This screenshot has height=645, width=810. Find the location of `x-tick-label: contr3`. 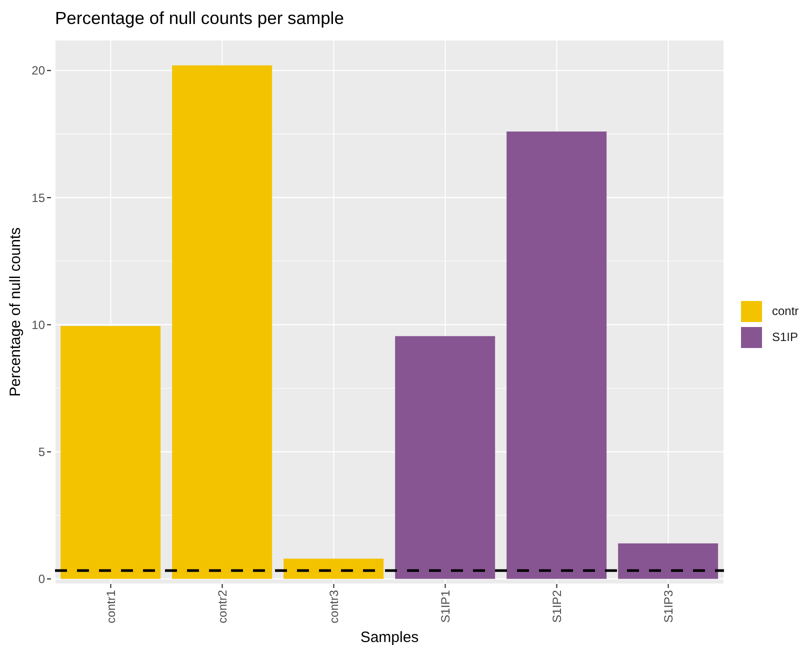

x-tick-label: contr3 is located at coordinates (333, 607).